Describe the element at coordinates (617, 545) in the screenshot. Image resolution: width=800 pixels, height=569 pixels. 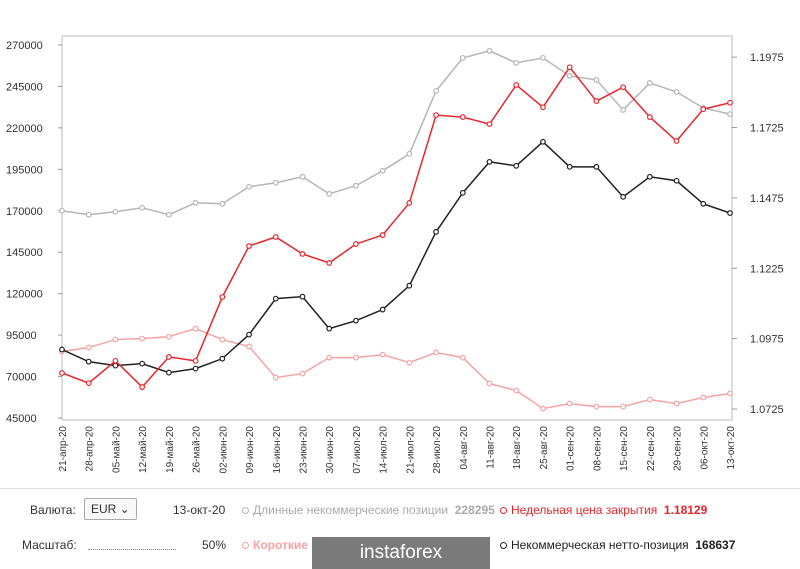
I see `legend-item: Некоммерческая нетто-позиция 168637` at that location.